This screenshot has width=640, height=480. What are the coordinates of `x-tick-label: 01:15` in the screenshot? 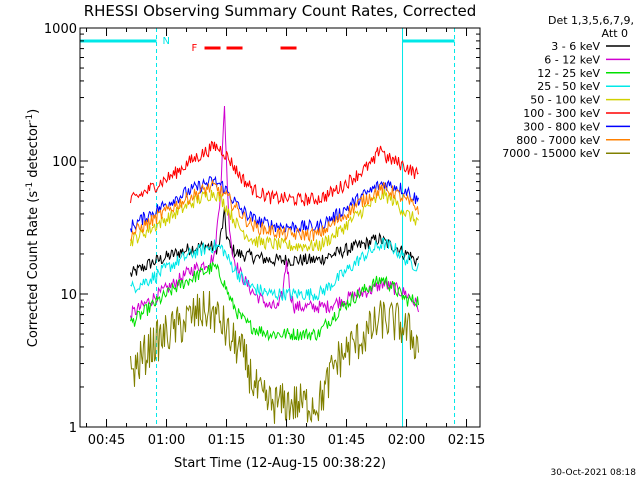 It's located at (226, 440).